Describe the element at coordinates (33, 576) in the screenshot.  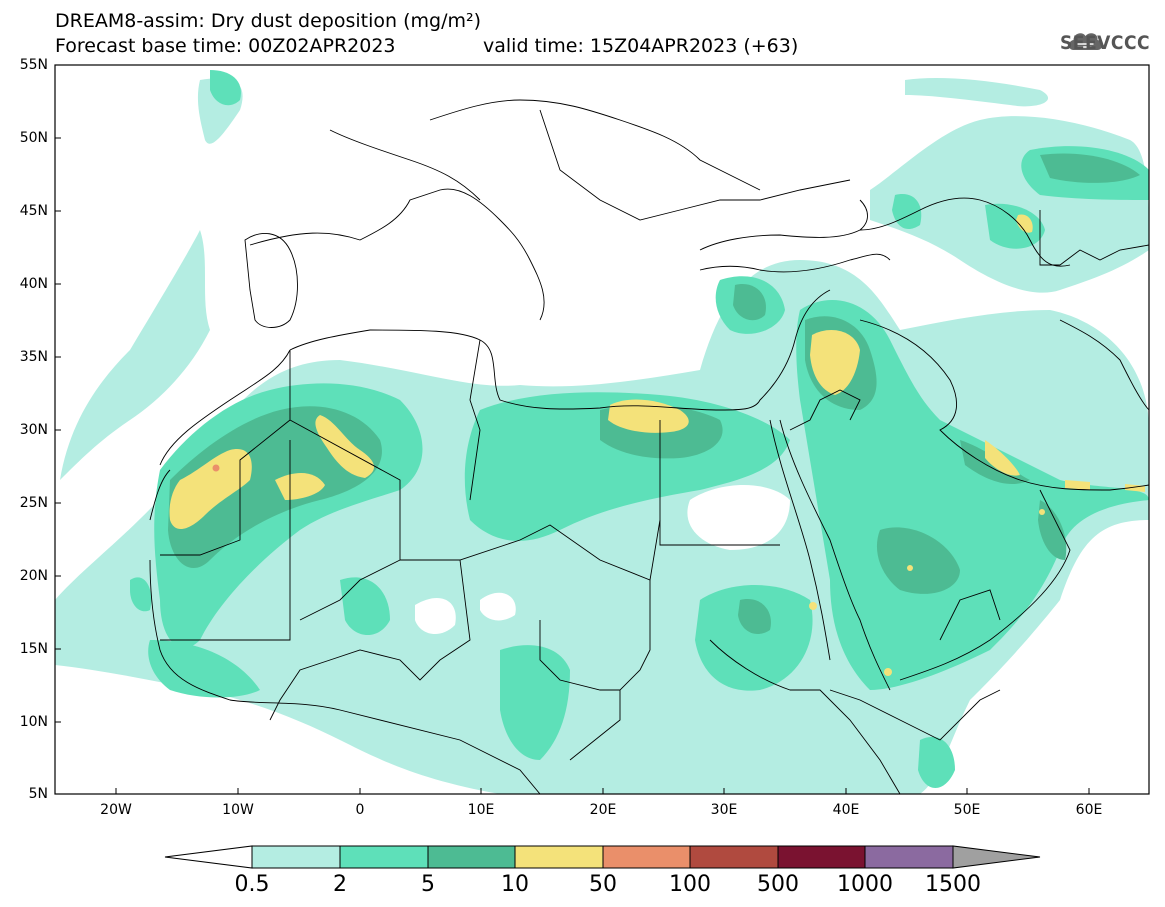
I see `lat-label: 20N` at that location.